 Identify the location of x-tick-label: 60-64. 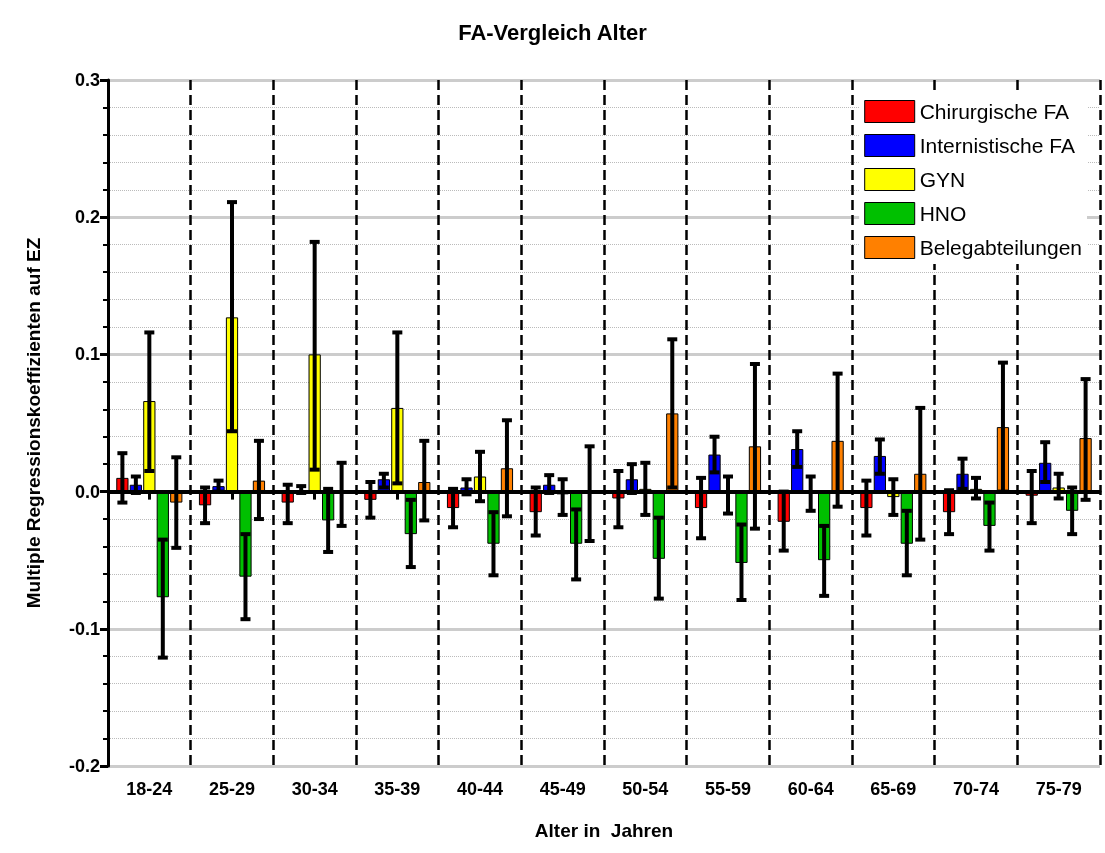
(810, 789).